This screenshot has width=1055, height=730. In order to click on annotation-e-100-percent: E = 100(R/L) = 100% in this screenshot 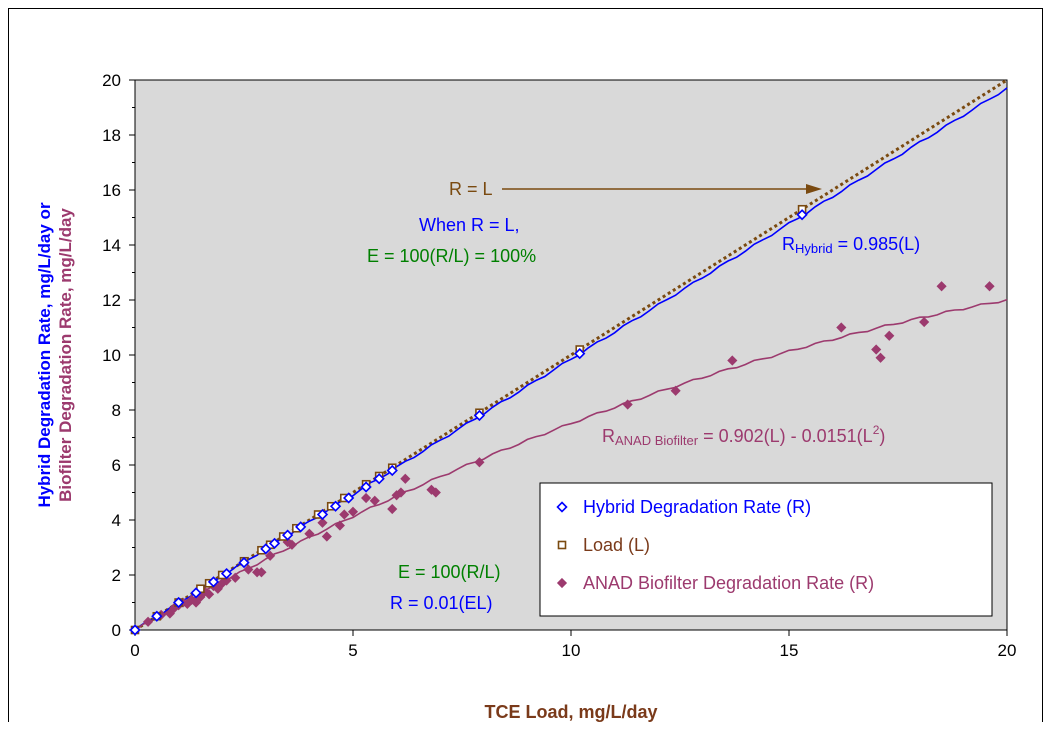, I will do `click(451, 256)`.